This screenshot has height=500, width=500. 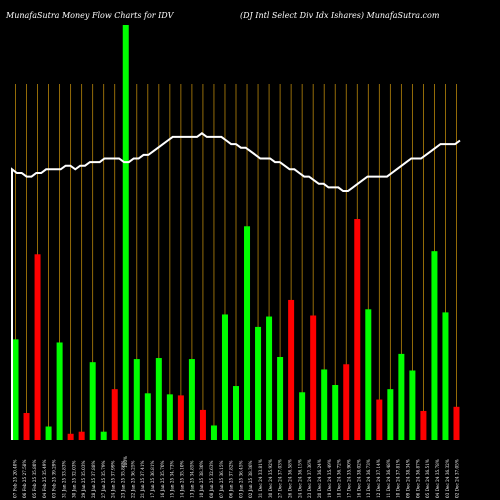 What do you see at coordinates (457, 478) in the screenshot?
I see `x-tick-label: 02 Dec 24 37.05%` at bounding box center [457, 478].